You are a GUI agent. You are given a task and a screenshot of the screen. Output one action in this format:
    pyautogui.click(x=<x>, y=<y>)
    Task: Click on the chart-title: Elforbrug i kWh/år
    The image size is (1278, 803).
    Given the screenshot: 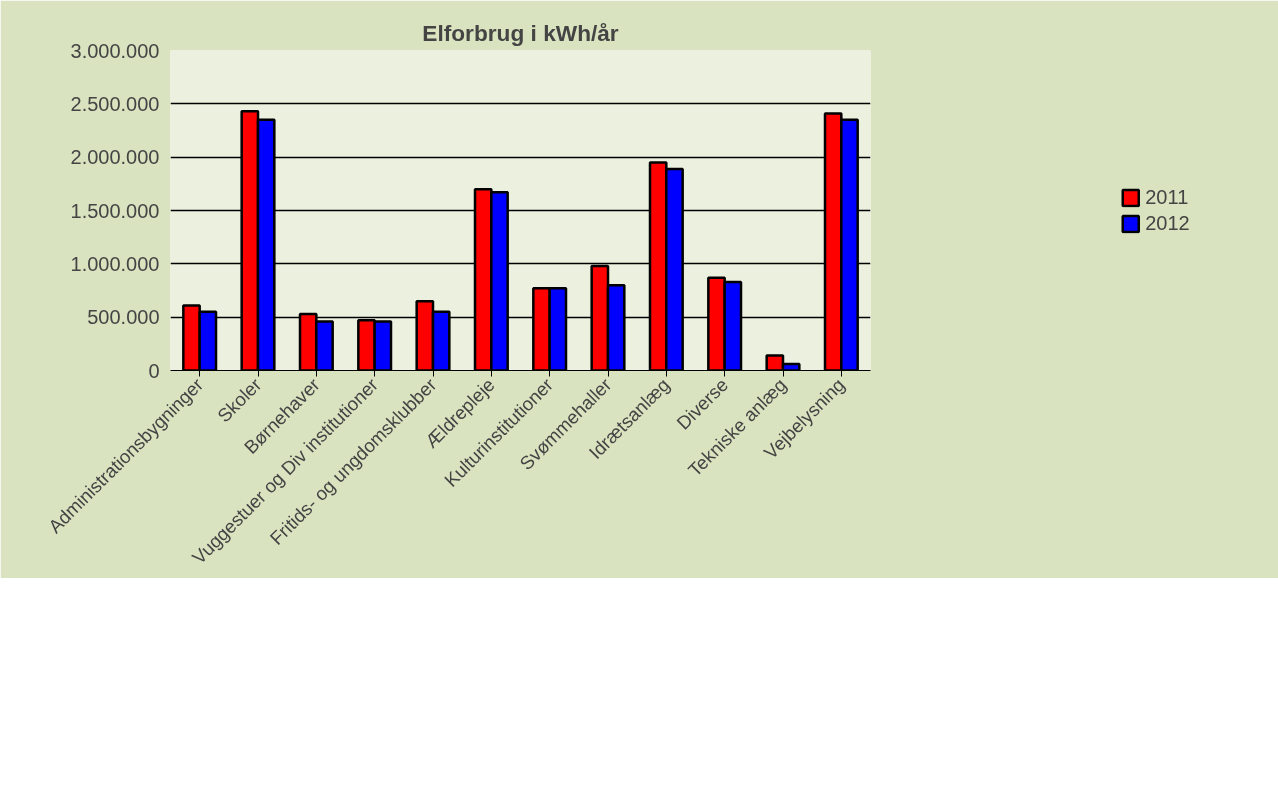 What is the action you would take?
    pyautogui.click(x=520, y=32)
    